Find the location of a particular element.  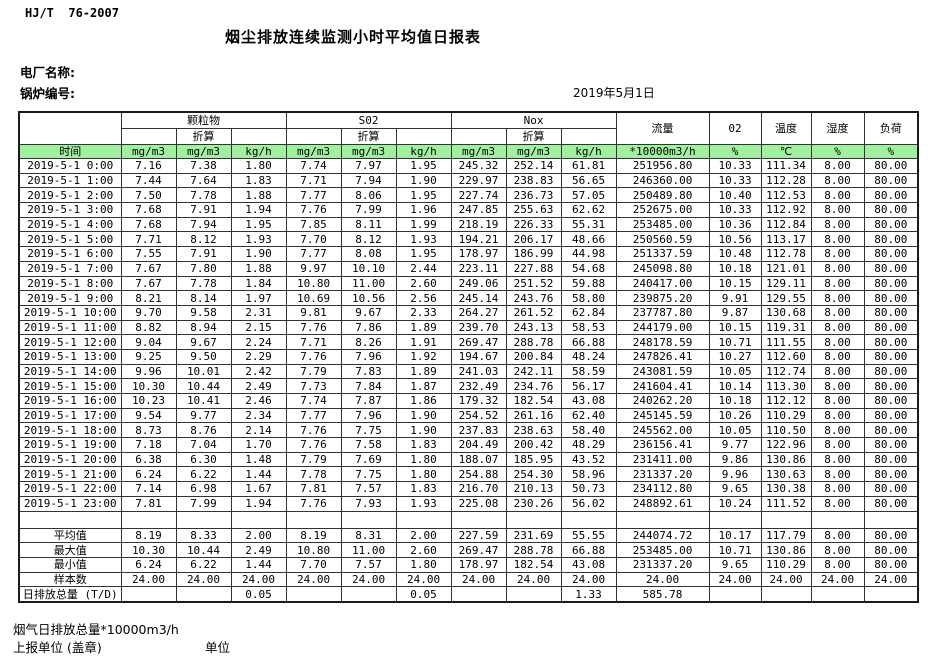

summary-value-cell: 2.60 is located at coordinates (423, 550).